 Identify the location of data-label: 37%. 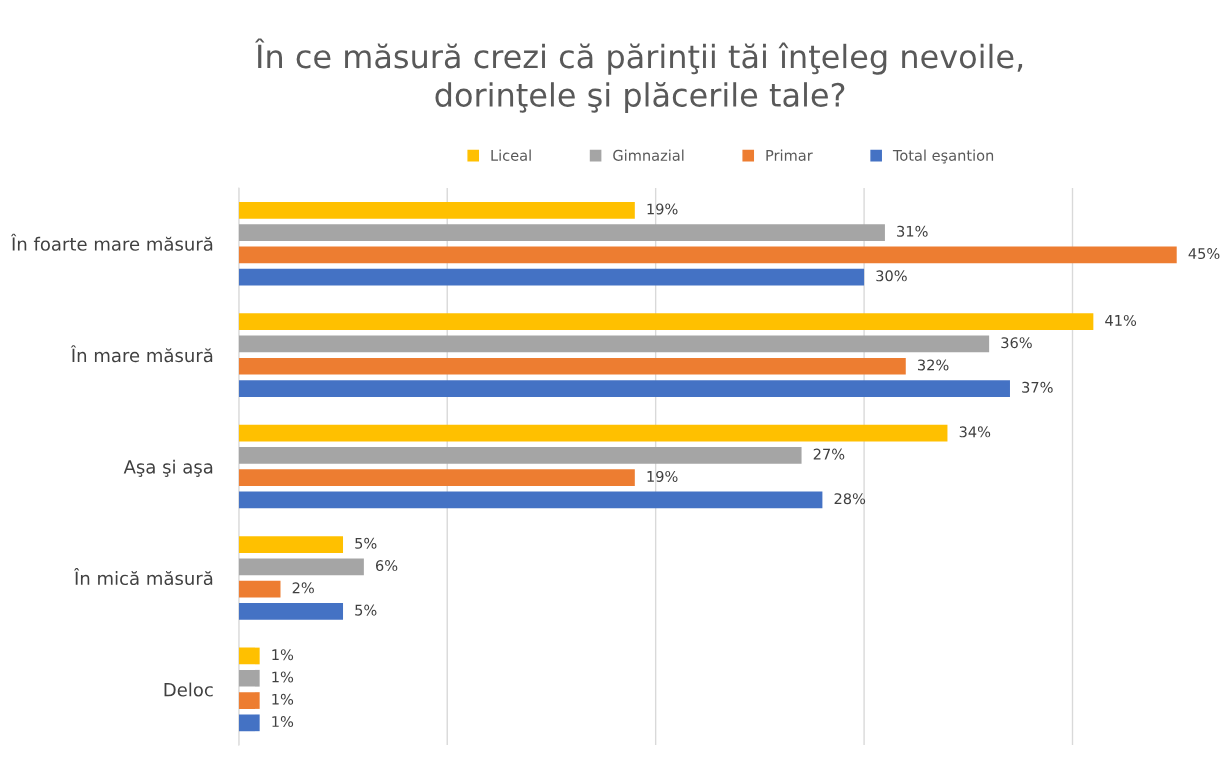
(1037, 387).